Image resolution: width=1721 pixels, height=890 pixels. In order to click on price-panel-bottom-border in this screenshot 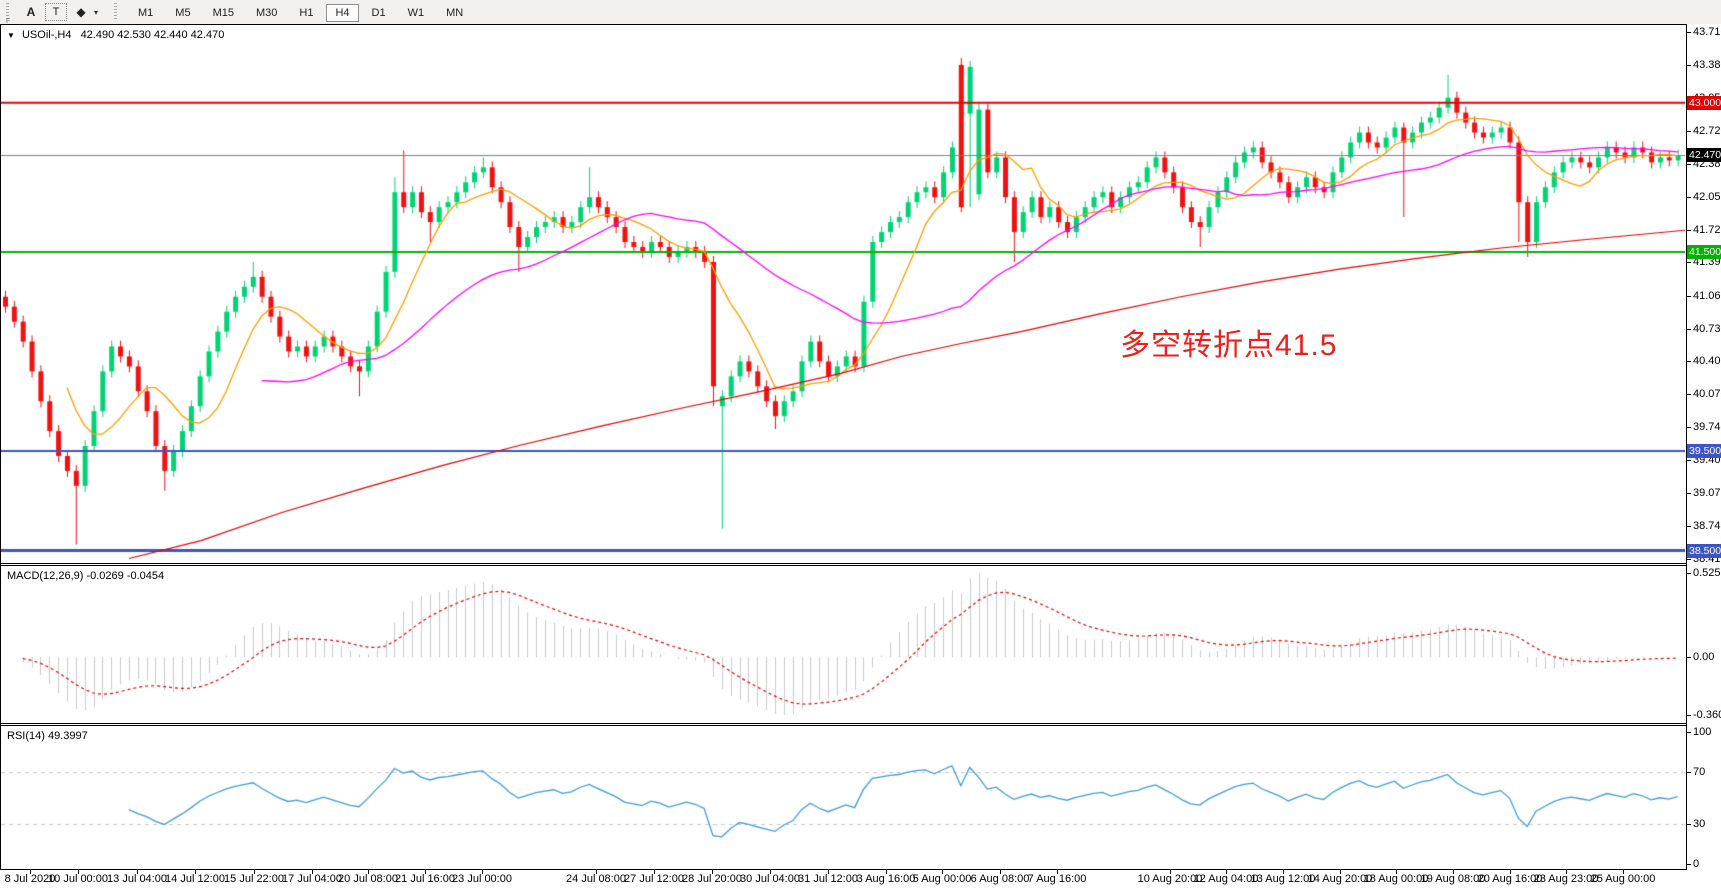, I will do `click(843, 563)`.